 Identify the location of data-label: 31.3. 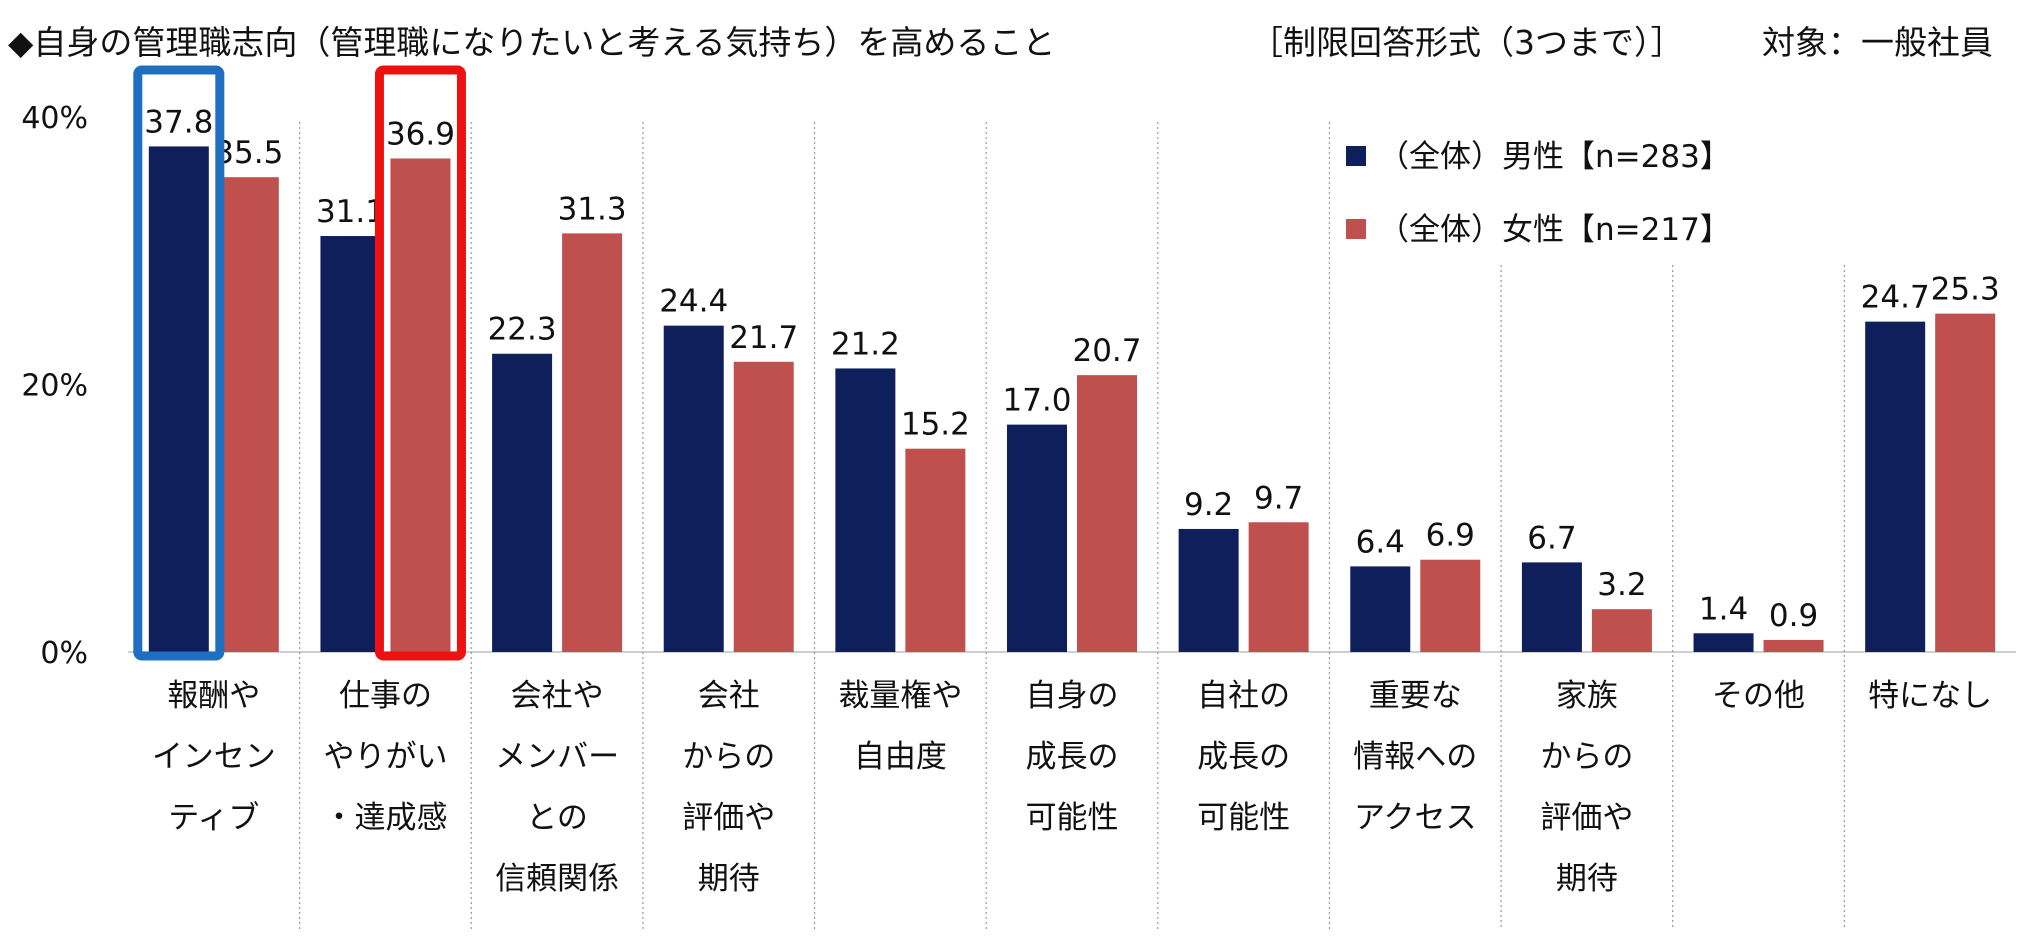
(592, 209).